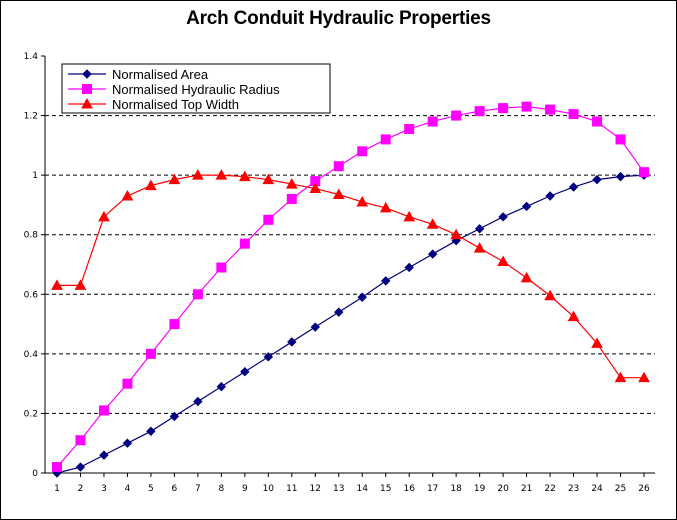  What do you see at coordinates (291, 489) in the screenshot?
I see `x-tick-label: 11` at bounding box center [291, 489].